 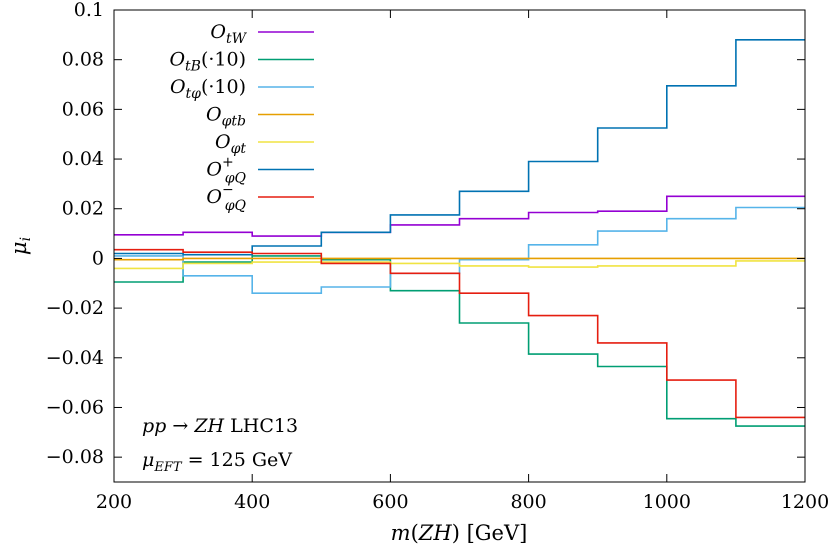 I want to click on legend-entry-1: OtB(·10), so click(x=207, y=62).